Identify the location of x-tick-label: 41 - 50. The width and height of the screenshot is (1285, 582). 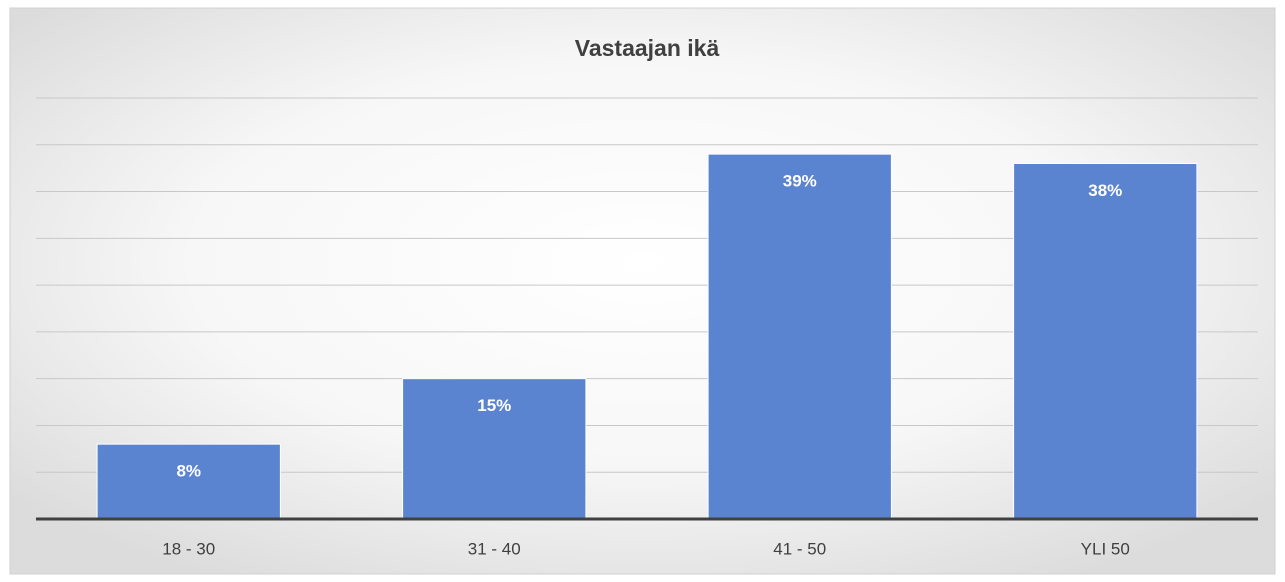
(799, 548).